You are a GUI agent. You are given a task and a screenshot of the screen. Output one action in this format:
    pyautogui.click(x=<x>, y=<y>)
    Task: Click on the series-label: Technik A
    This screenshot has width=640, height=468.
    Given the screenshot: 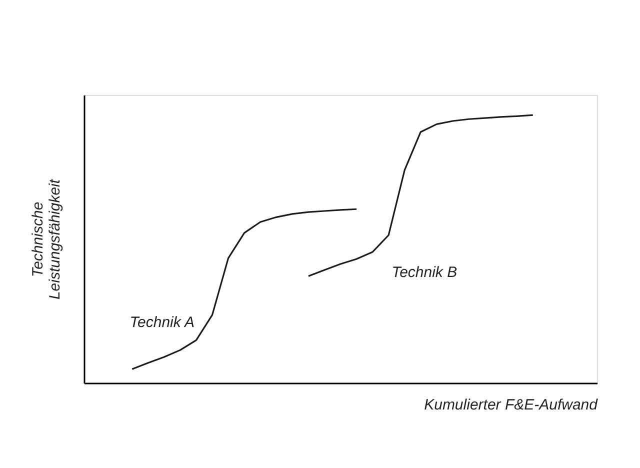 What is the action you would take?
    pyautogui.click(x=162, y=323)
    